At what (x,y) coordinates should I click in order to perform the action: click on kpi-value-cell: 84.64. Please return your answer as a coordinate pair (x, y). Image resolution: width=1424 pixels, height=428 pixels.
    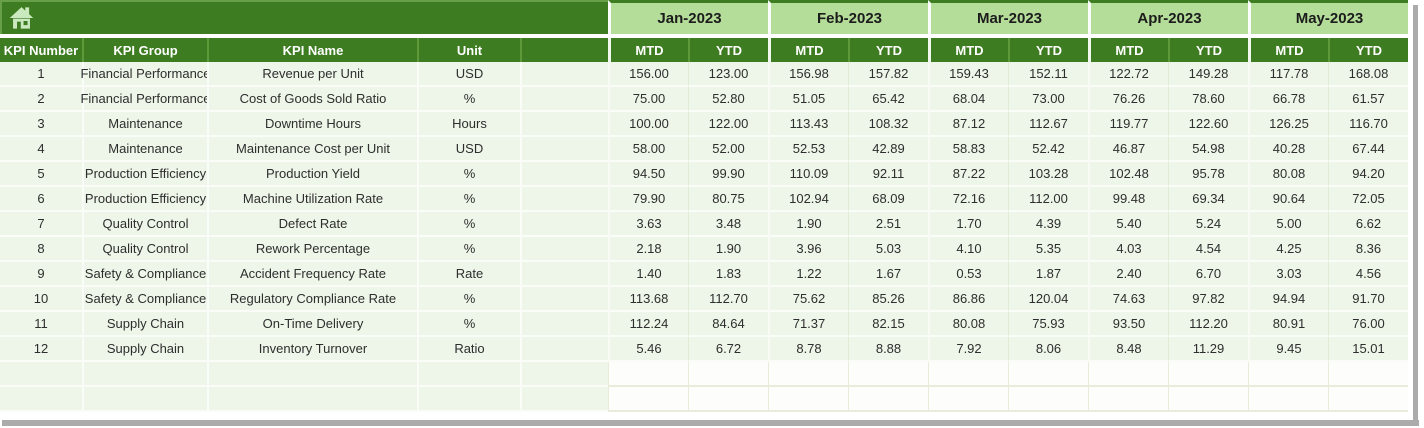
    Looking at the image, I should click on (728, 324).